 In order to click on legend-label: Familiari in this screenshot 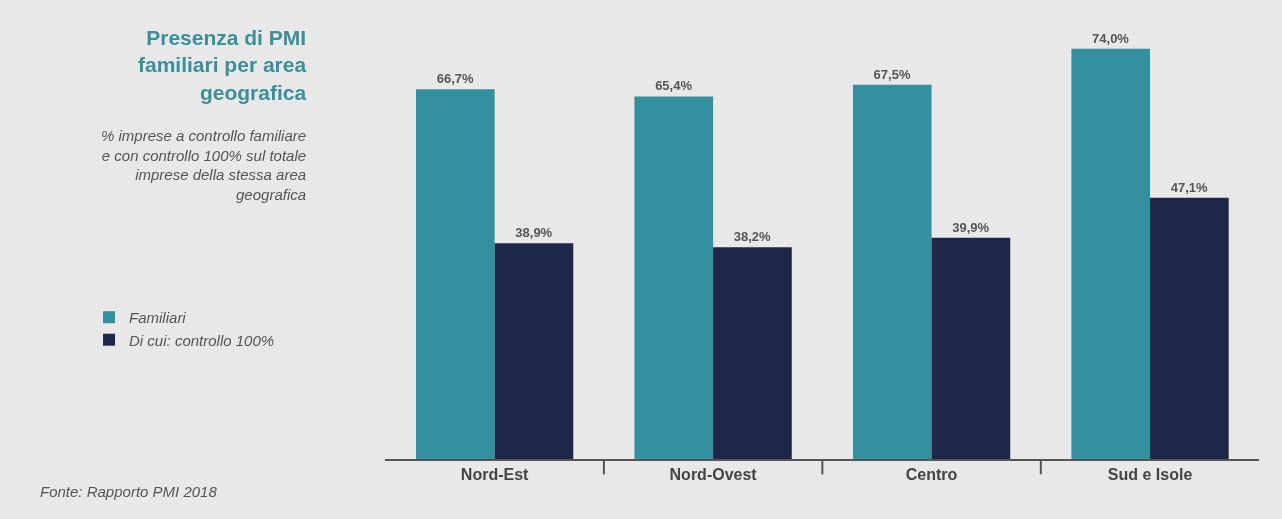, I will do `click(158, 318)`.